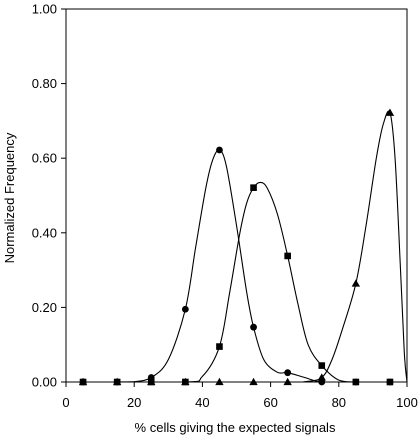 This screenshot has height=440, width=420. I want to click on x-axis-title: % cells giving the expected signals, so click(235, 427).